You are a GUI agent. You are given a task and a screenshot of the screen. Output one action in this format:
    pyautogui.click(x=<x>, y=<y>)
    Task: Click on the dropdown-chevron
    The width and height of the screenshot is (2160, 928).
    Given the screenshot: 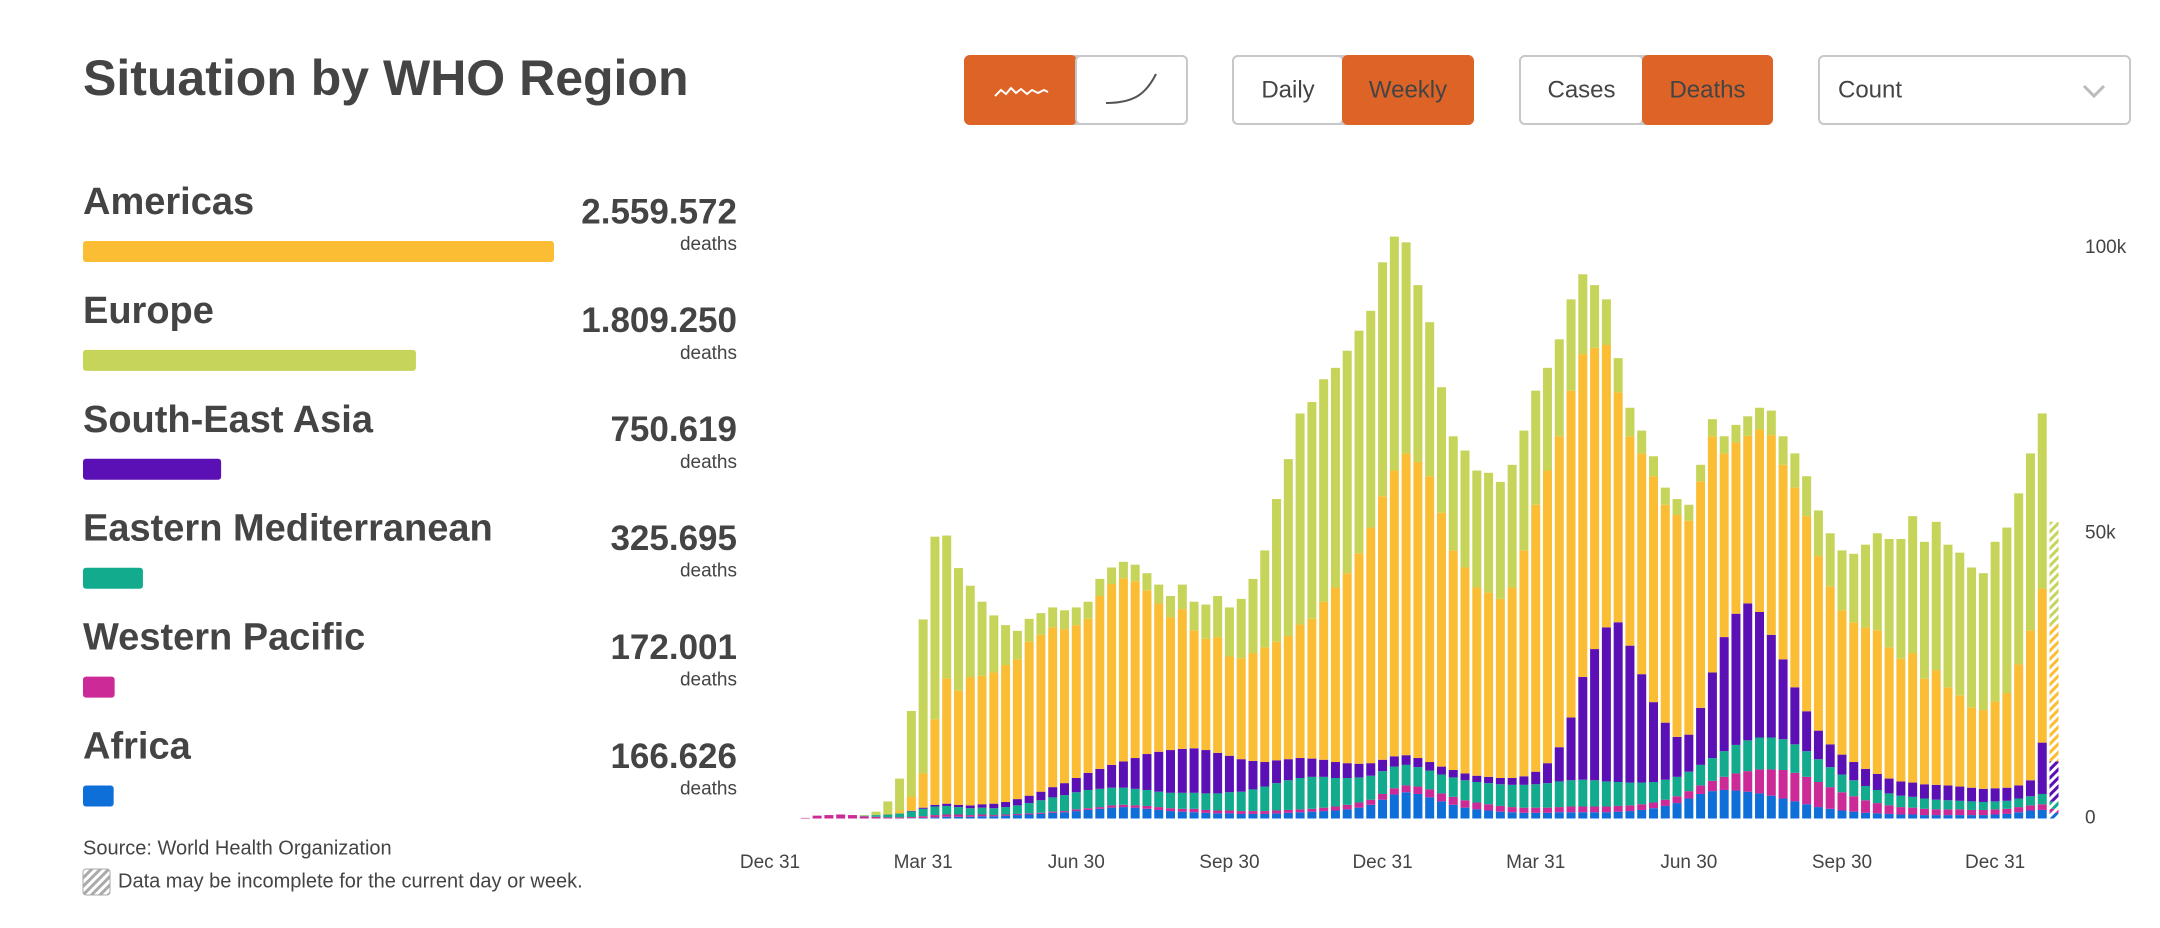 What is the action you would take?
    pyautogui.click(x=2094, y=91)
    